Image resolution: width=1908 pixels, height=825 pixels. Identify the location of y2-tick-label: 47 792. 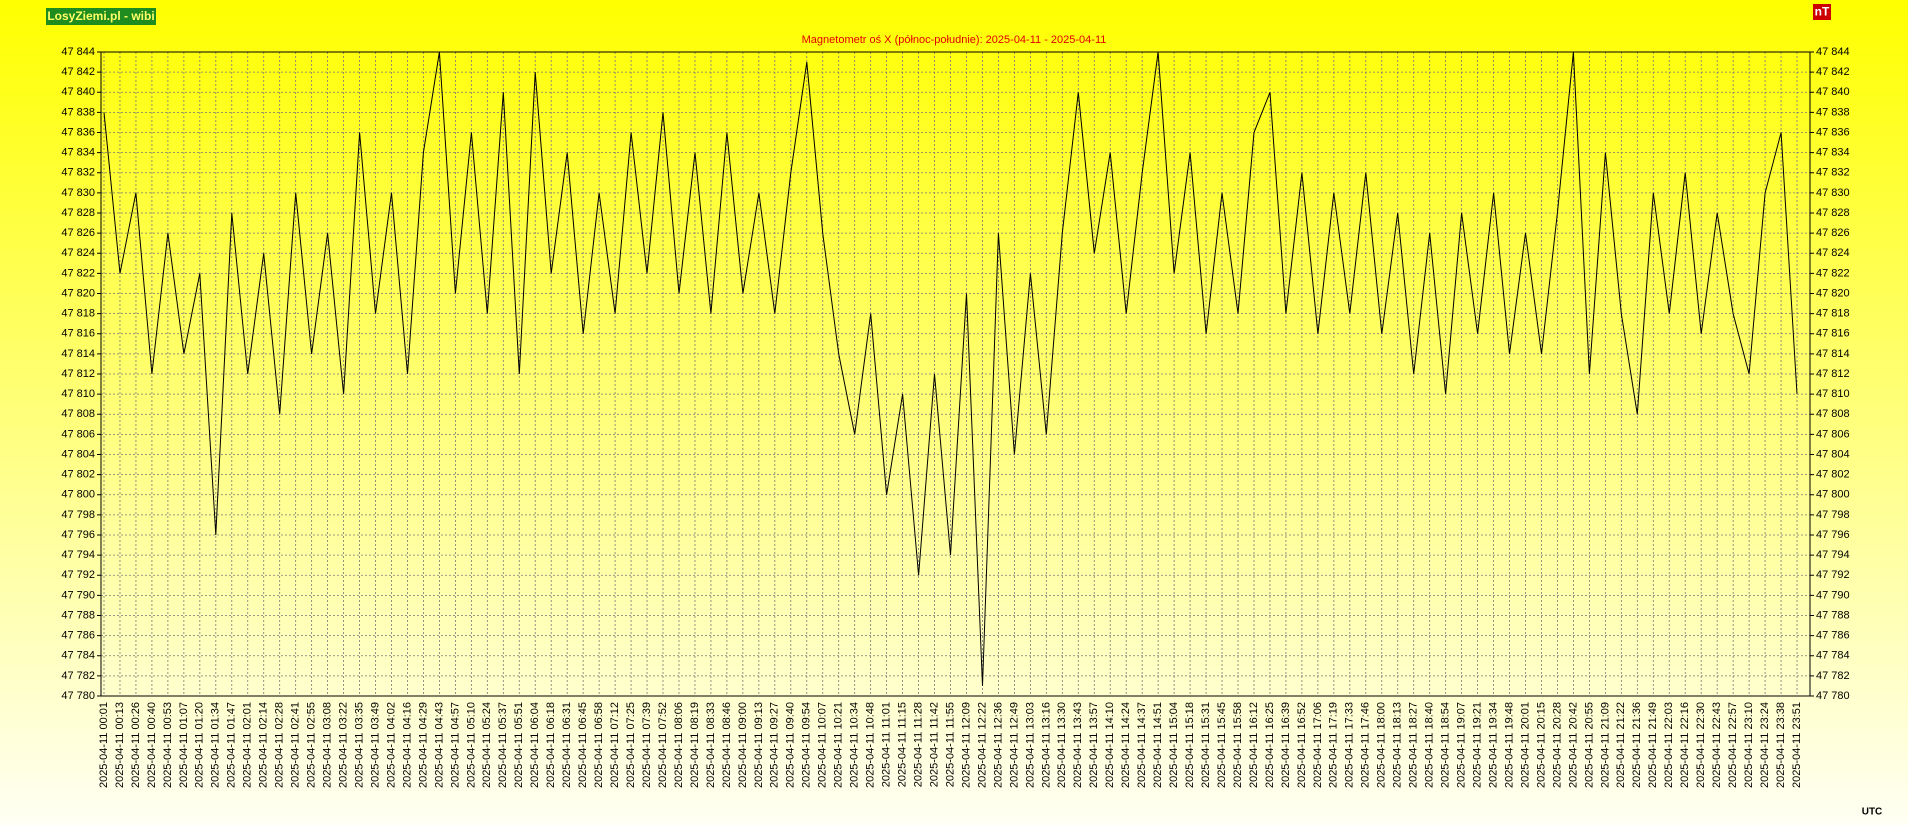
(1833, 575).